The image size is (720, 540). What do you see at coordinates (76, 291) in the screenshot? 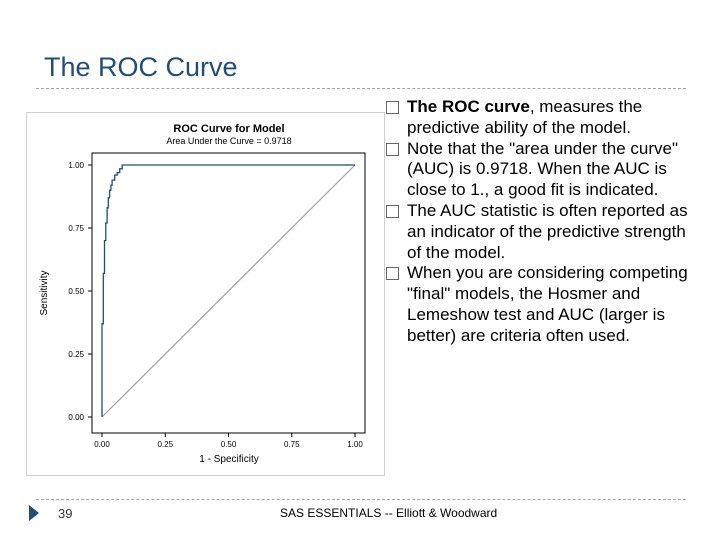
I see `y-tick-label: 0.50` at bounding box center [76, 291].